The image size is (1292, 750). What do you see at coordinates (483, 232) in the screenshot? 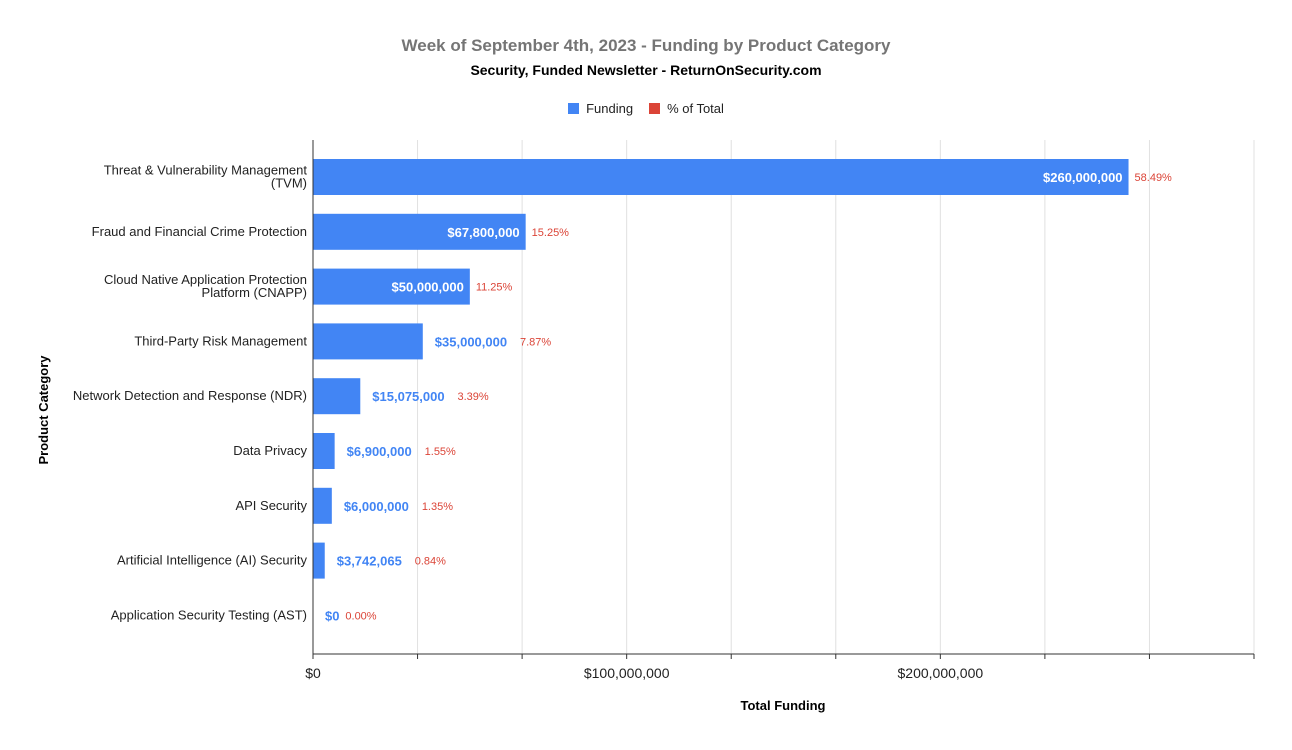
I see `bar-value-label: $67,800,000` at bounding box center [483, 232].